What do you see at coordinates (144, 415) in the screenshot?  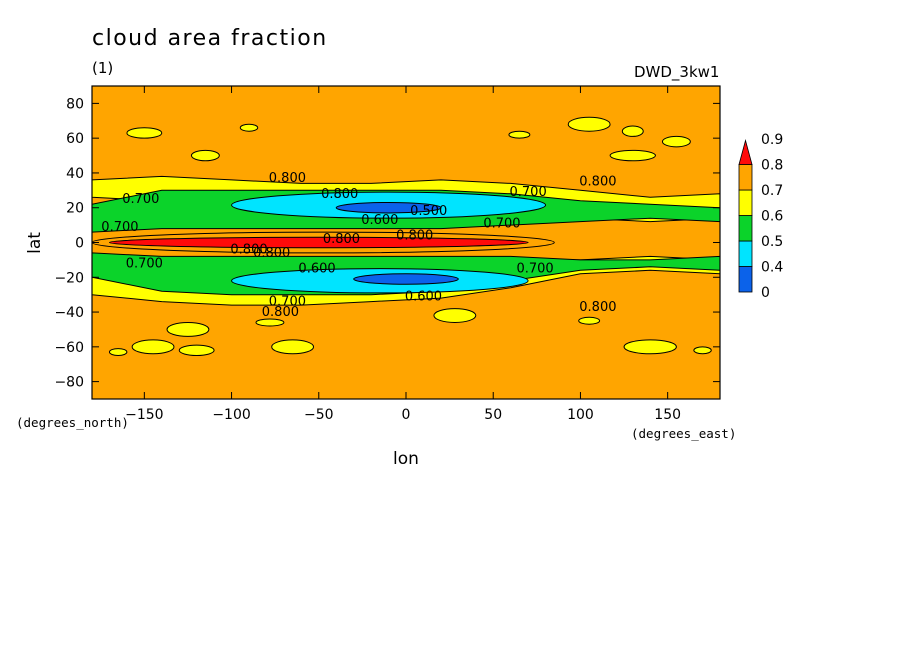 I see `x-tick-label: −150` at bounding box center [144, 415].